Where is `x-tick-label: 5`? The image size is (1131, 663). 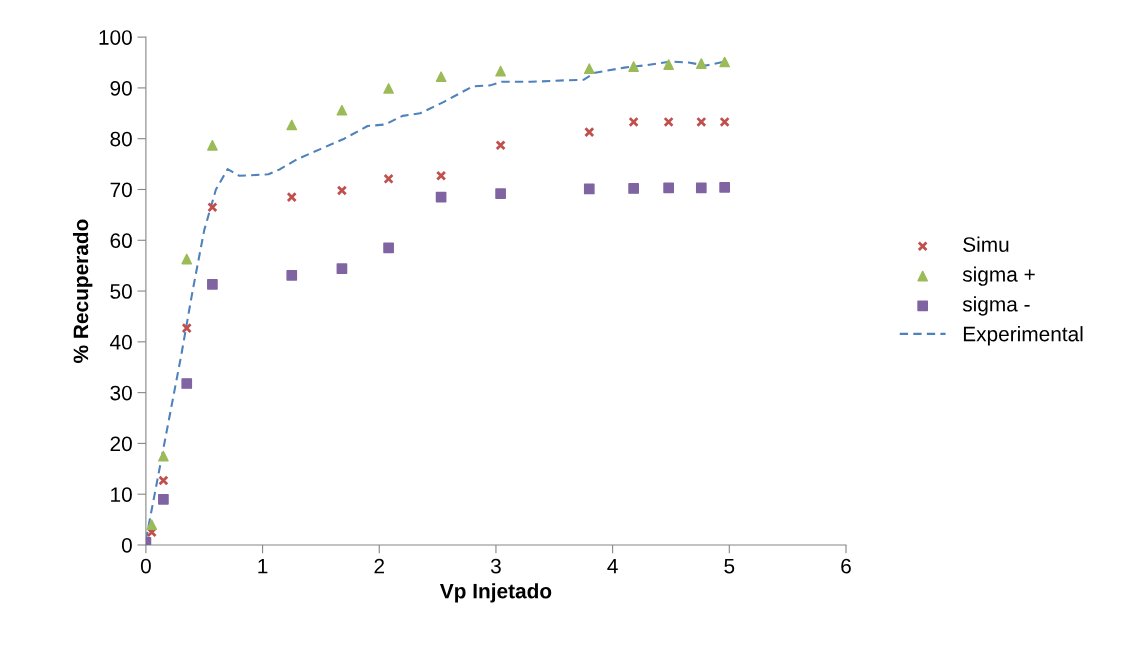
x-tick-label: 5 is located at coordinates (729, 566).